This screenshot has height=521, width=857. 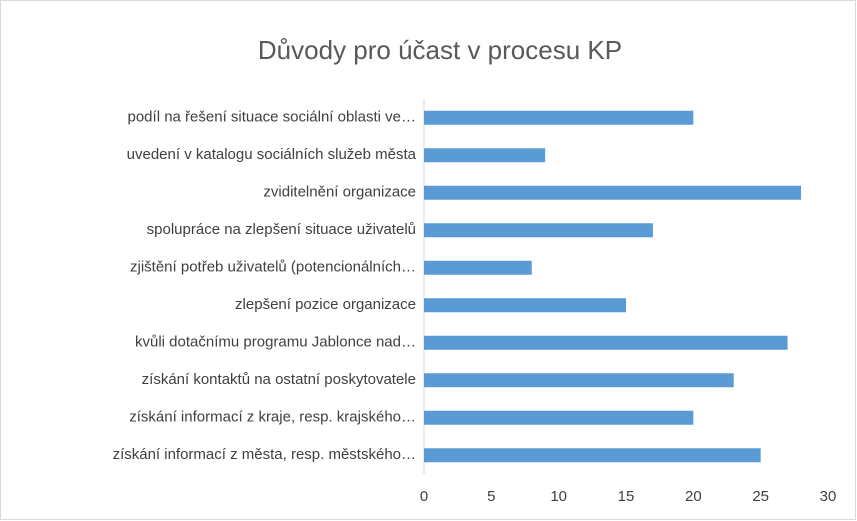 I want to click on y-tick-label: zviditelnění organizace, so click(x=339, y=192).